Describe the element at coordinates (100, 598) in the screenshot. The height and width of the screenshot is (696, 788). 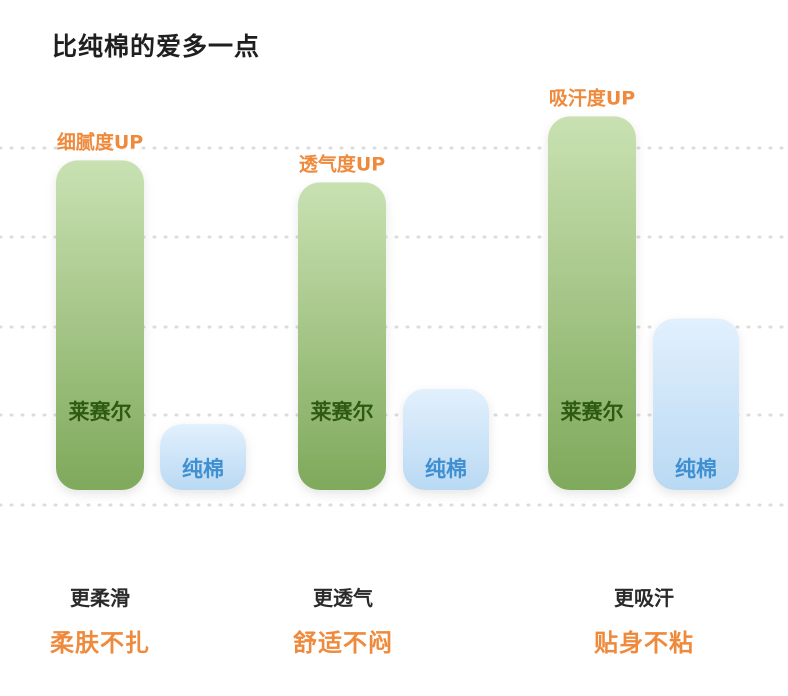
I see `caption-heading: 更柔滑` at that location.